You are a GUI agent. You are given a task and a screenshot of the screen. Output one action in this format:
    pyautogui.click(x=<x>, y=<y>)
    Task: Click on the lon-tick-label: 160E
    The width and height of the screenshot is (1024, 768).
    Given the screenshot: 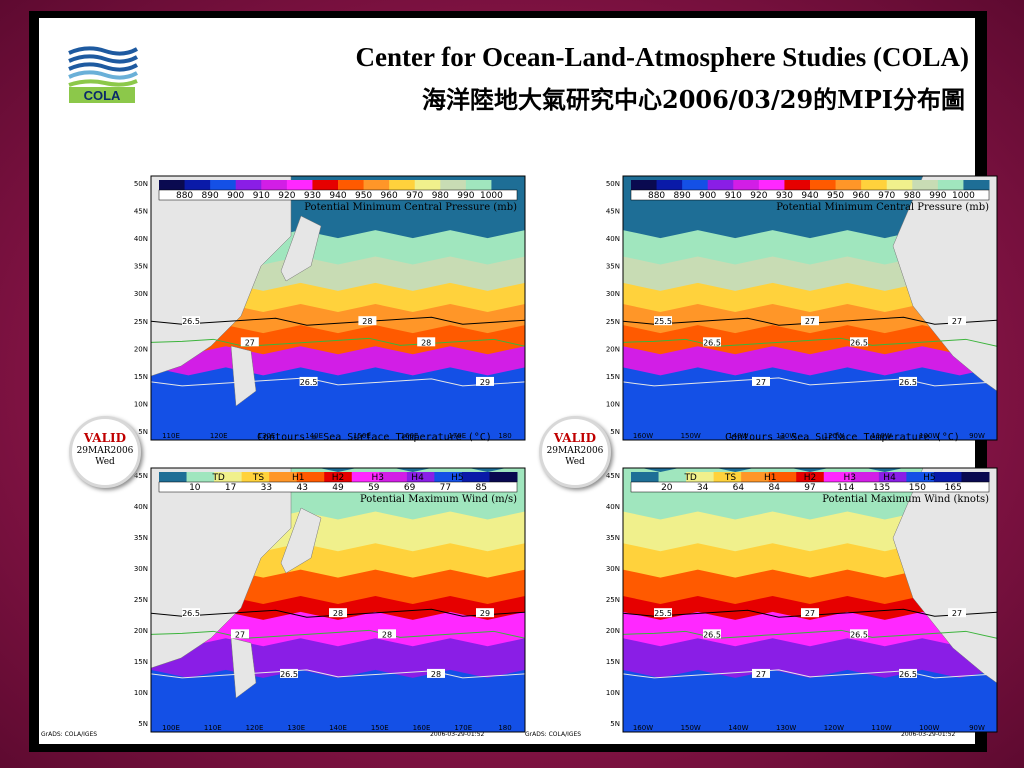 What is the action you would take?
    pyautogui.click(x=422, y=728)
    